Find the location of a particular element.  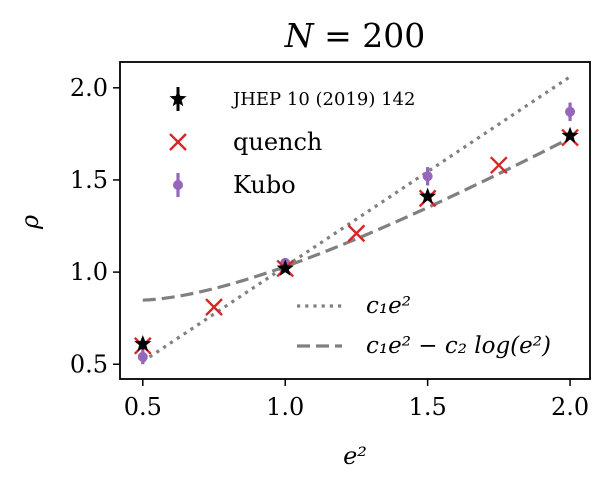

legend-item-jhep: JHEP 10 (2019) 142 is located at coordinates (292, 99).